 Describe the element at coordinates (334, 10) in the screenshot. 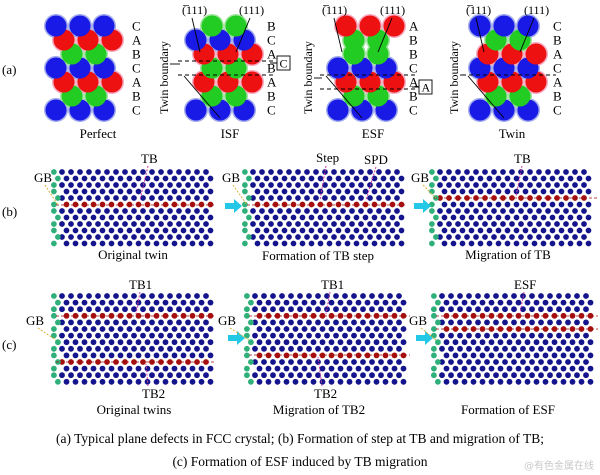

I see `plane-label-111bar-esf: (̅111)` at that location.